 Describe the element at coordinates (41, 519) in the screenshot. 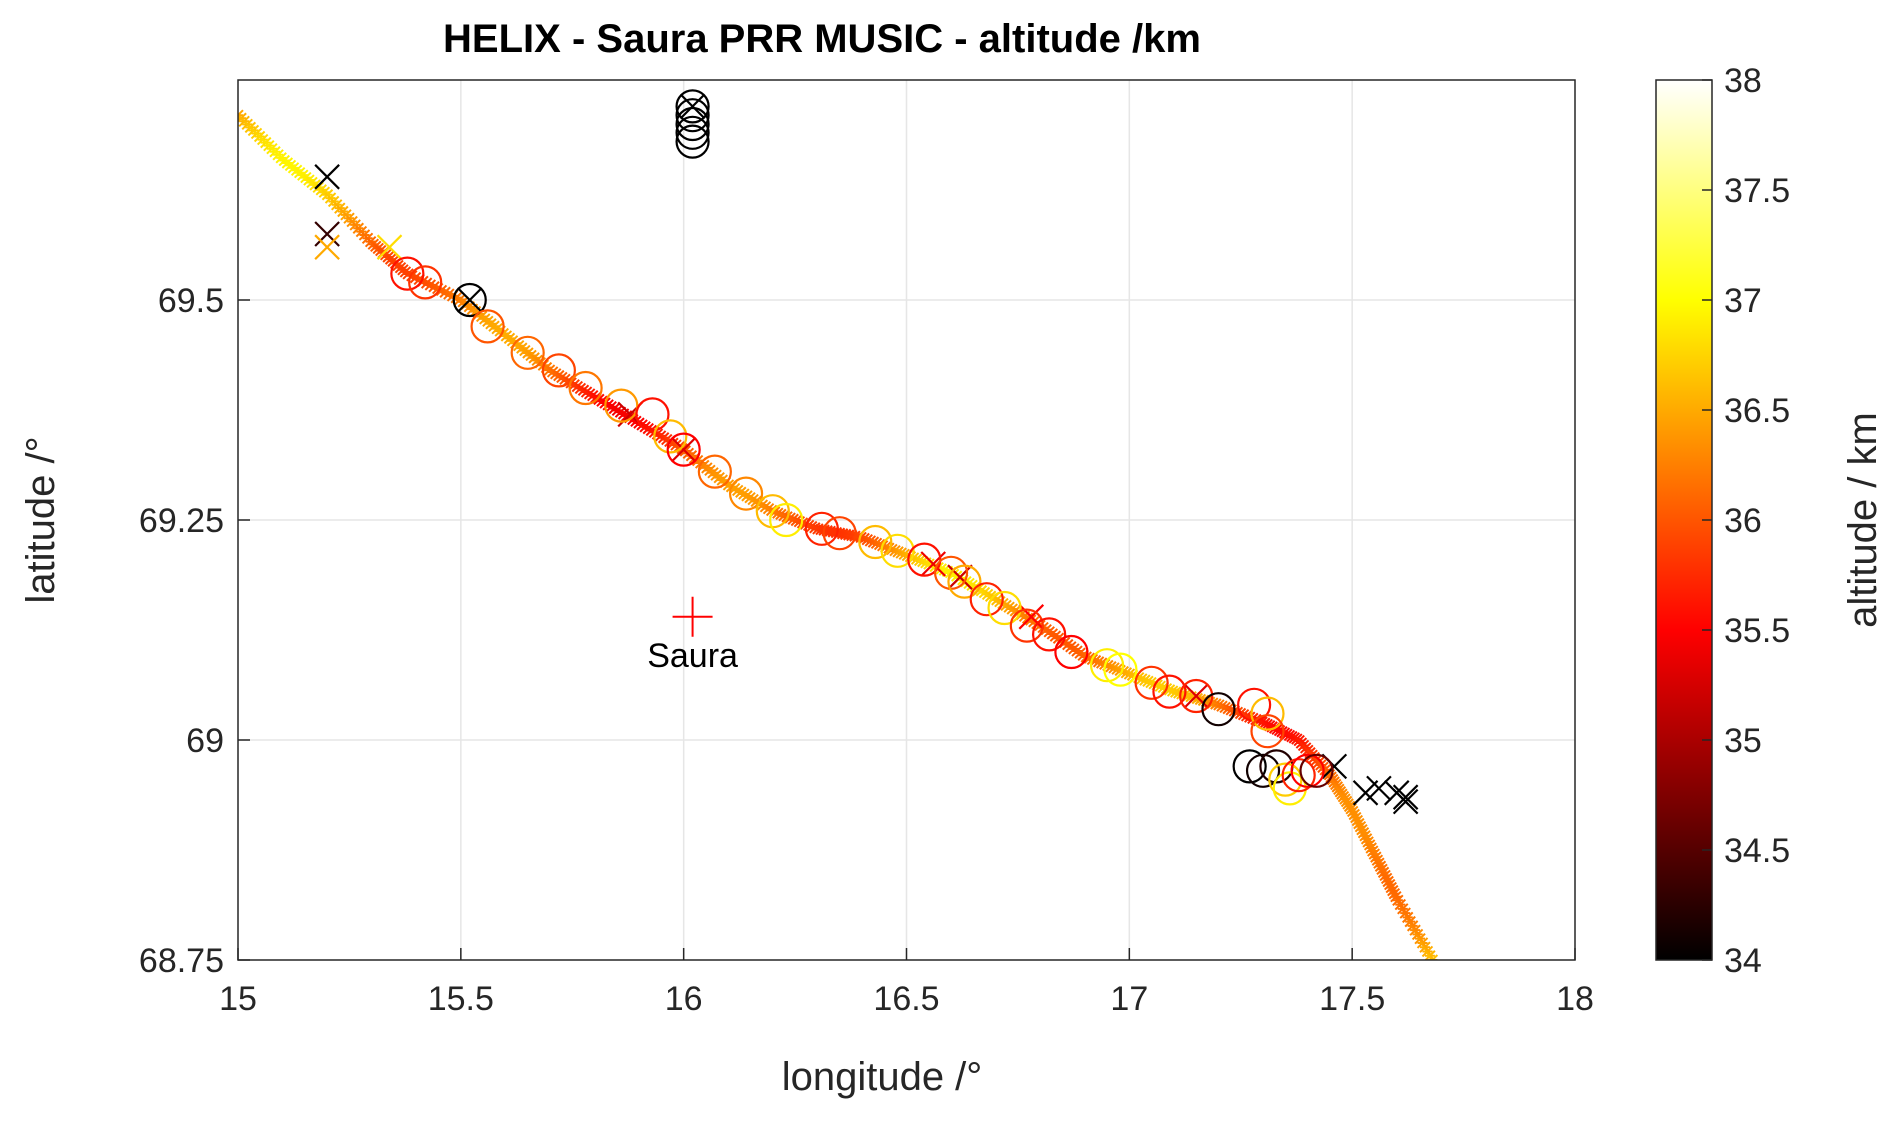

I see `y-axis-label: latitude /°` at that location.